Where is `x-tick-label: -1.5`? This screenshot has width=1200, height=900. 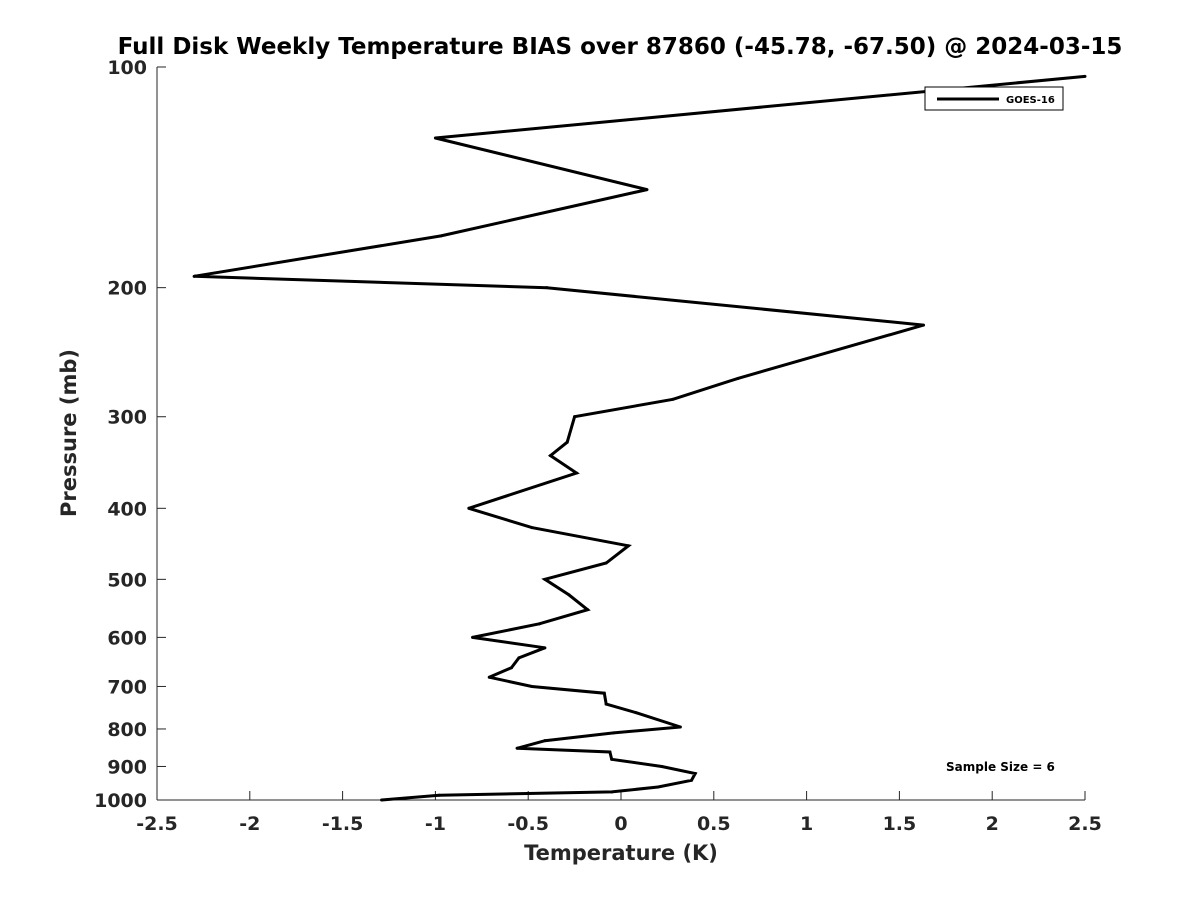 x-tick-label: -1.5 is located at coordinates (343, 824).